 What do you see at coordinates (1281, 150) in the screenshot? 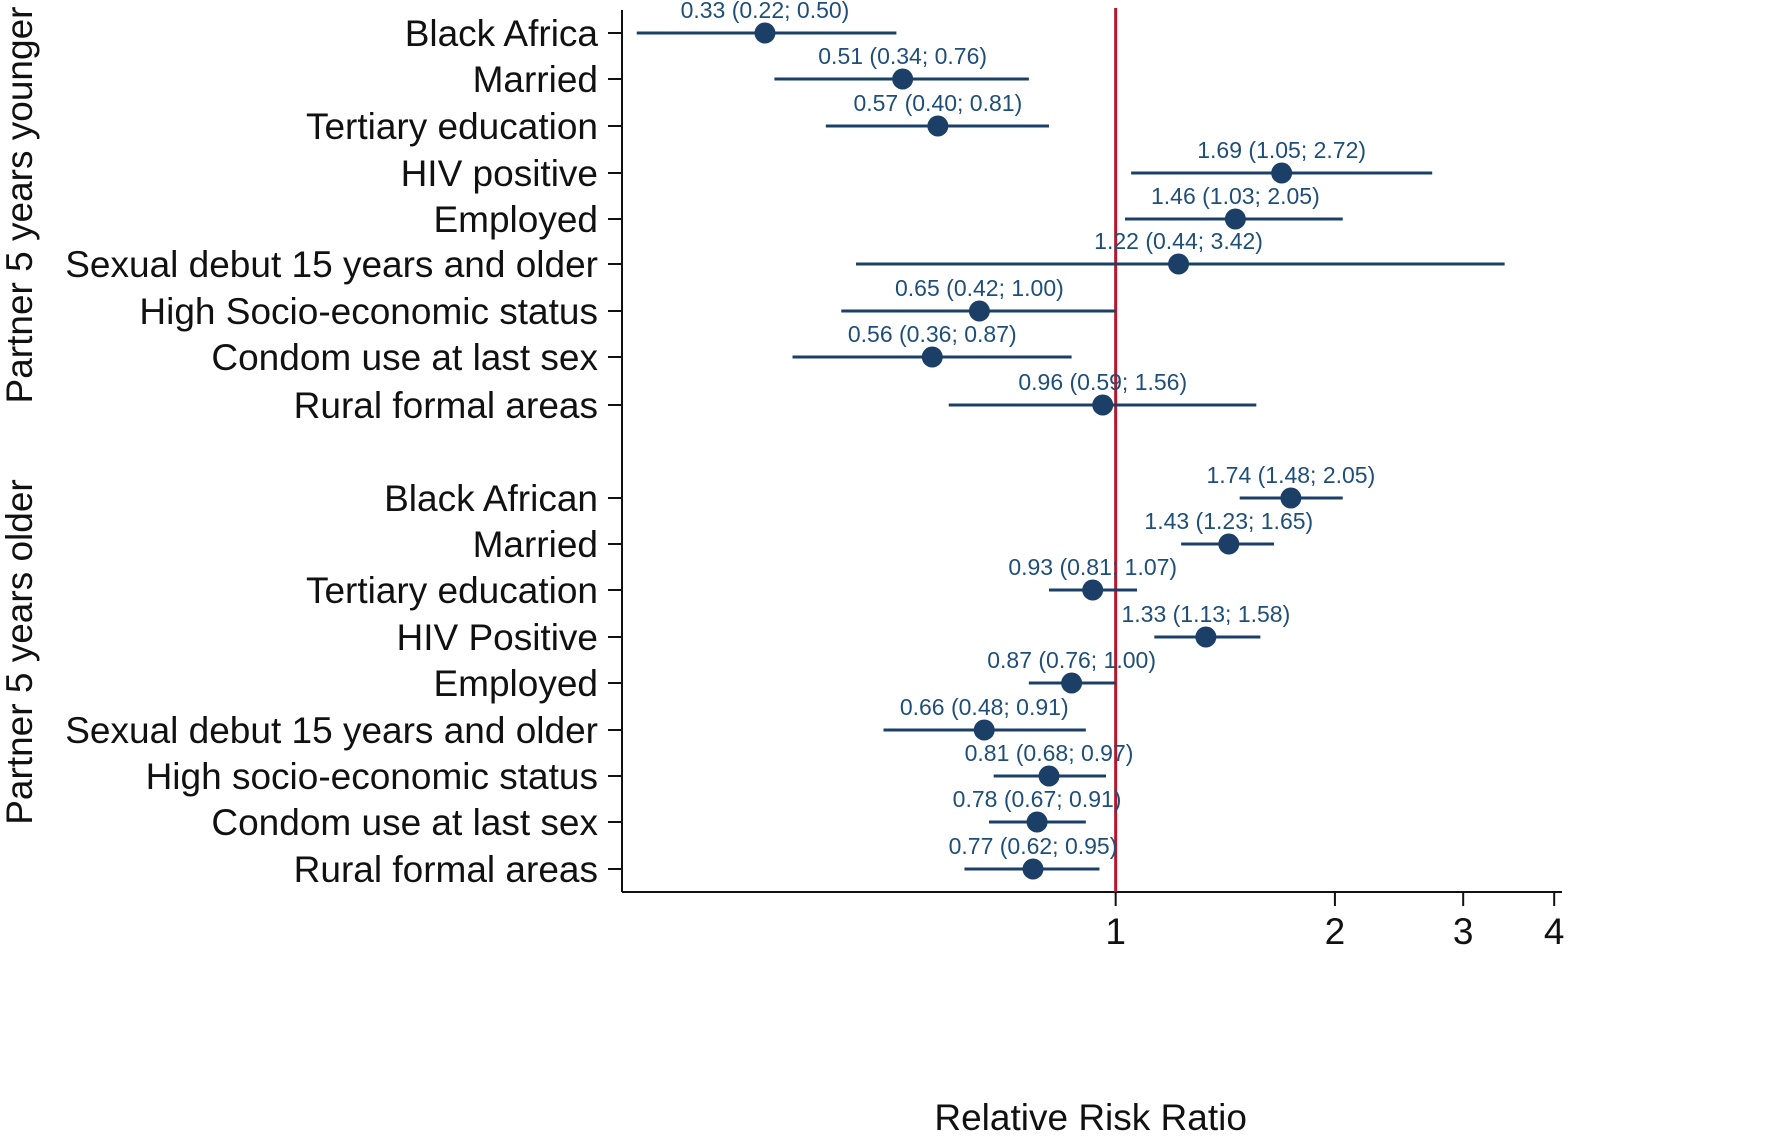
I see `estimate-label: 1.69 (1.05; 2.72)` at bounding box center [1281, 150].